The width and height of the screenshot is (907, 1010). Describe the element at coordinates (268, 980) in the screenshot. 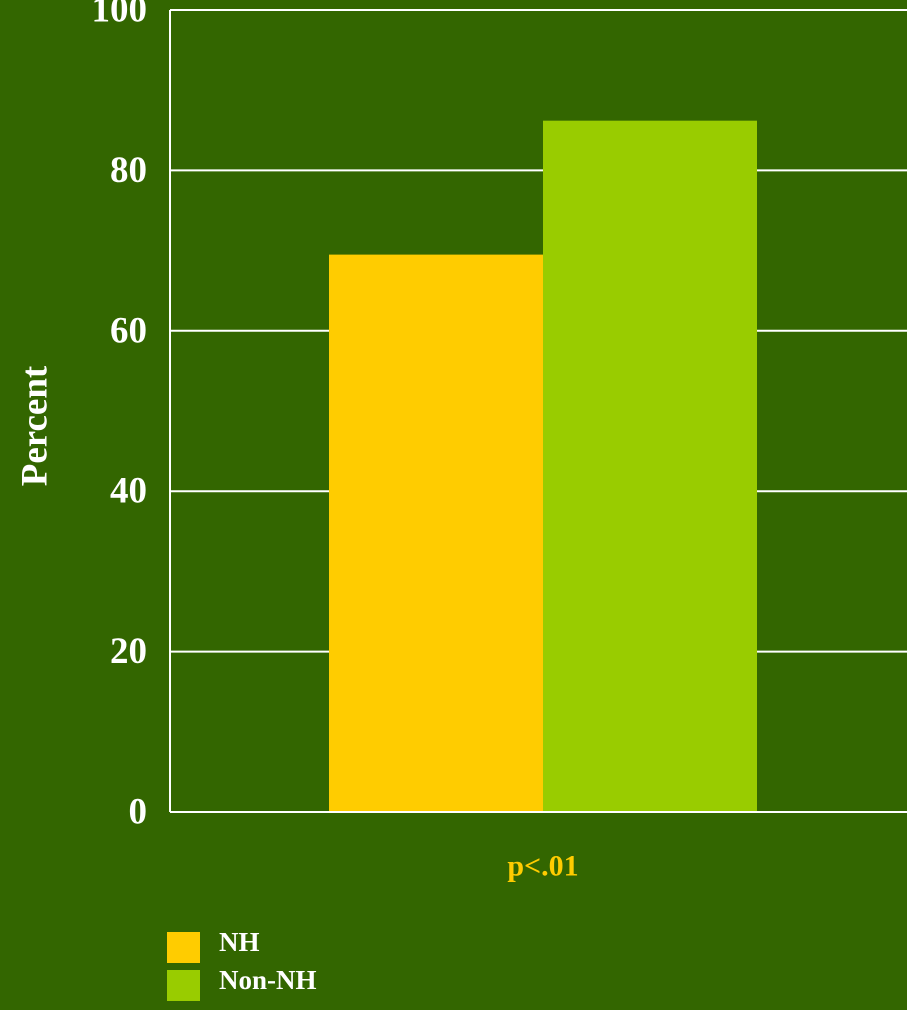

I see `legend-label-non-nh: Non-NH` at that location.